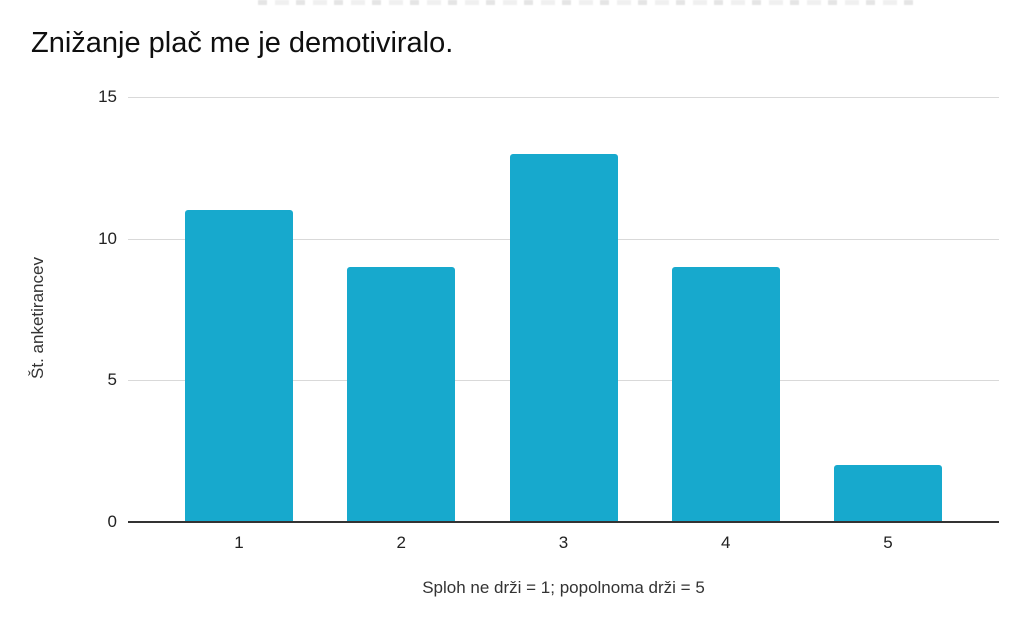 The width and height of the screenshot is (1030, 637). I want to click on y-tick-label: 0, so click(112, 521).